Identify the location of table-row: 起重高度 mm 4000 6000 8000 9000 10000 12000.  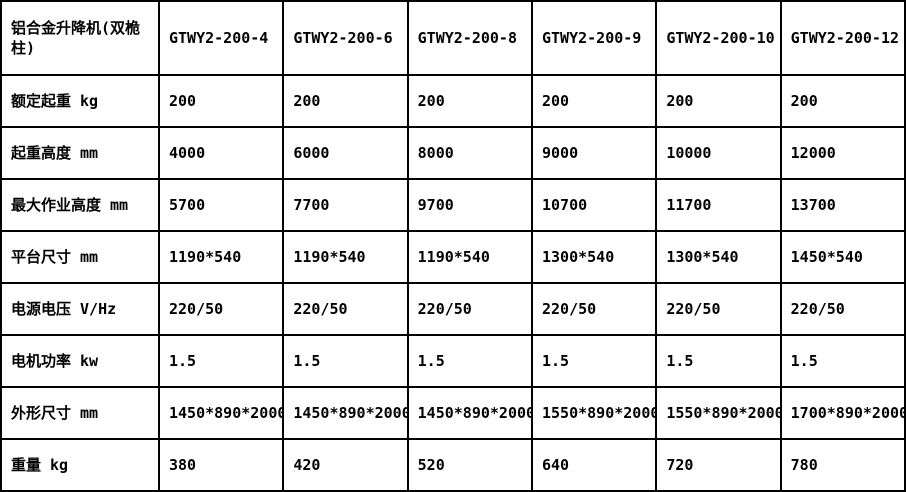
(453, 153).